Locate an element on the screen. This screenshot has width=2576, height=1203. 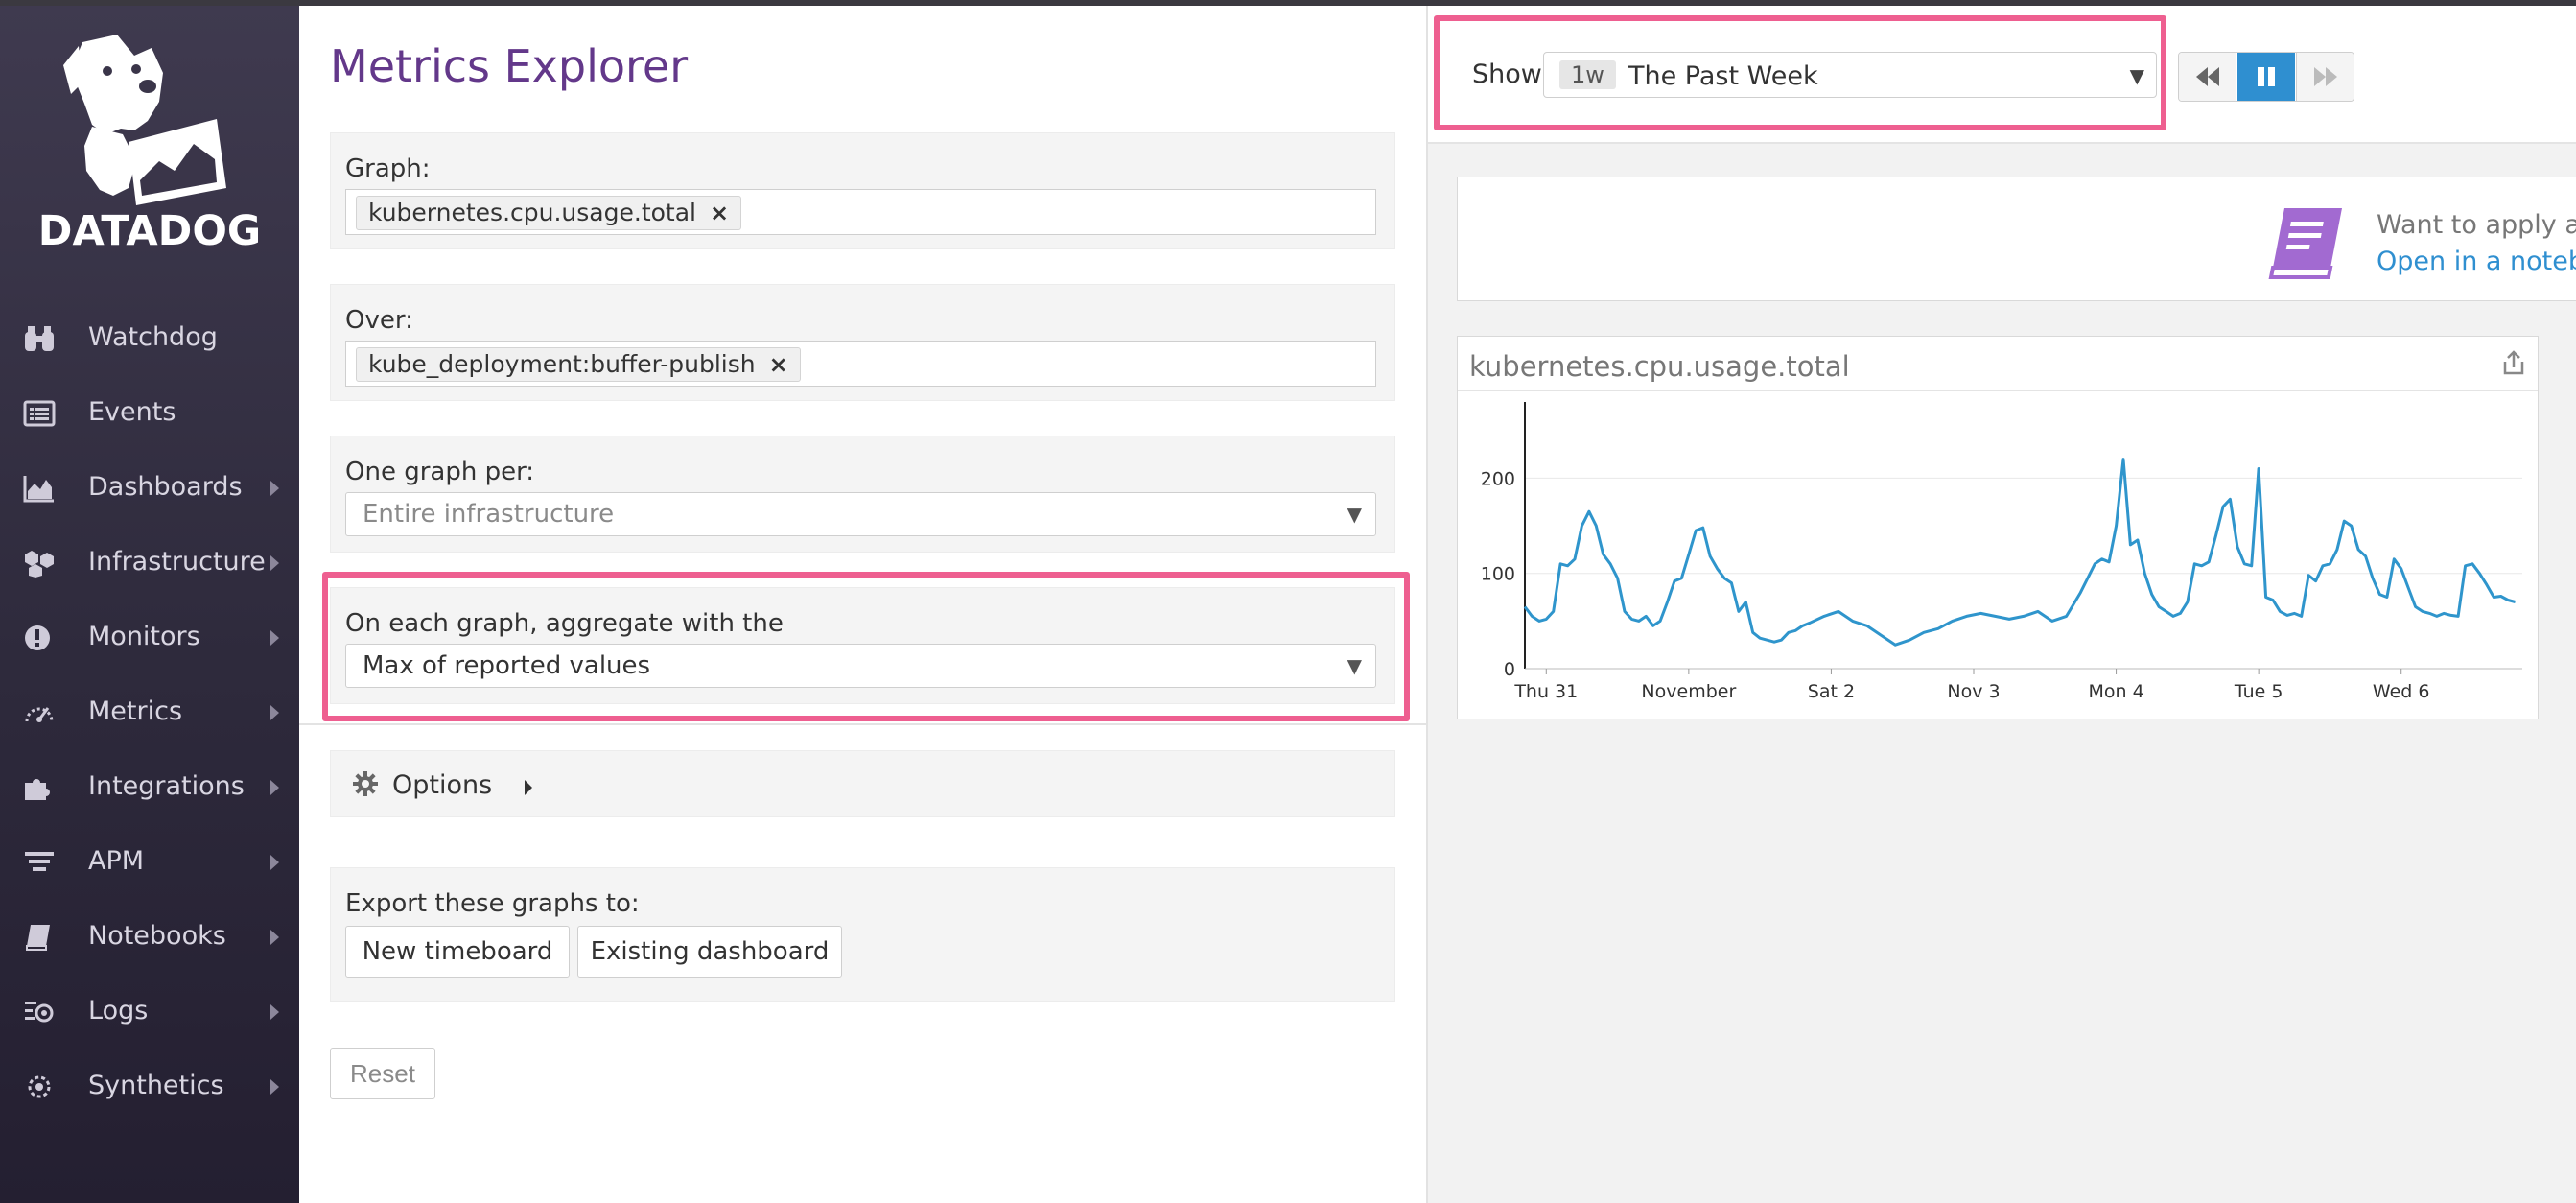
notebook-book-icon is located at coordinates (2305, 243).